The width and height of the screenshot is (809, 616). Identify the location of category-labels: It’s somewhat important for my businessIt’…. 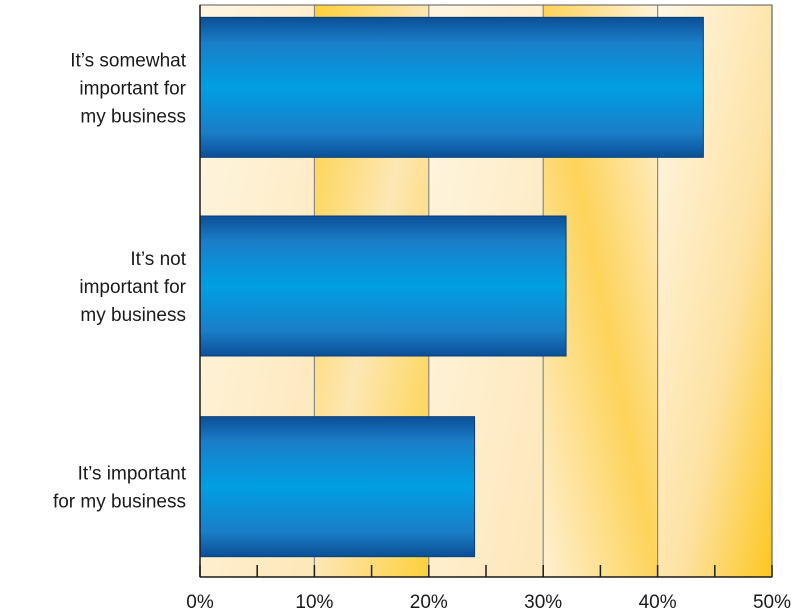
(120, 281).